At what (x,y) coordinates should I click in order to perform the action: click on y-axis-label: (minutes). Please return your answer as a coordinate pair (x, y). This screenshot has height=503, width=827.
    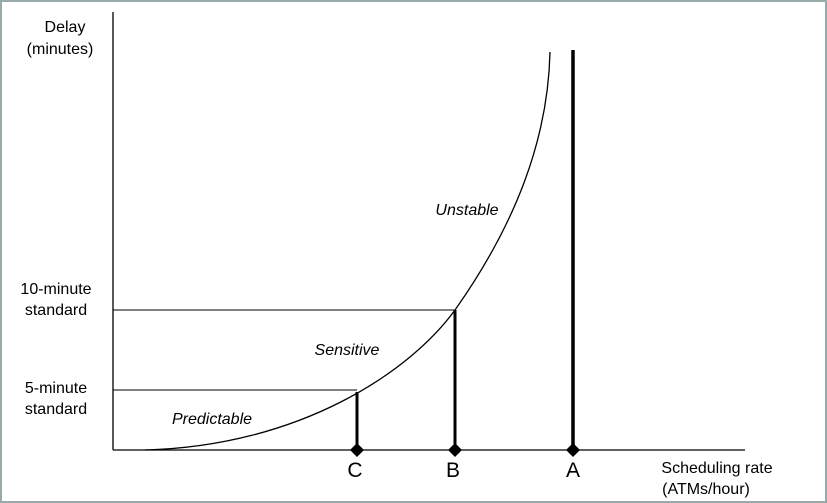
    Looking at the image, I should click on (60, 49).